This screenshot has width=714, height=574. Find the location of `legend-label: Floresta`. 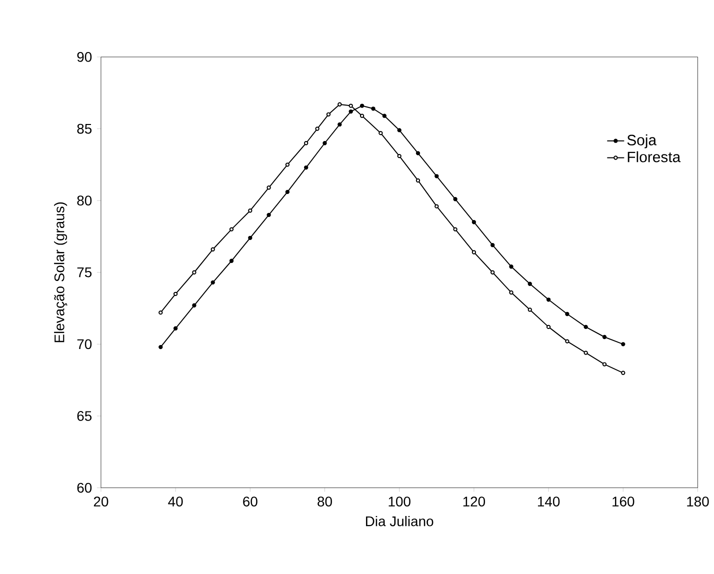

legend-label: Floresta is located at coordinates (654, 156).